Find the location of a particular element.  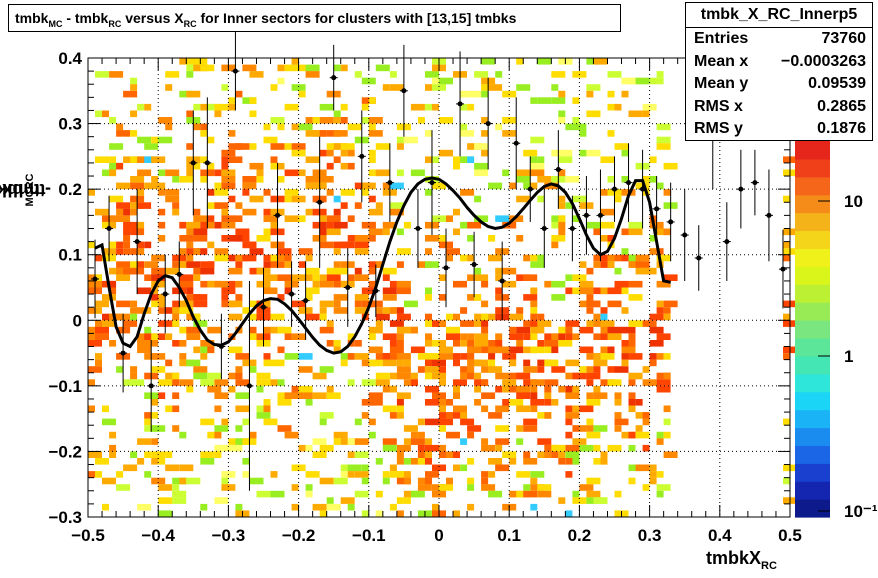

z-tick-label: 1 is located at coordinates (848, 356).